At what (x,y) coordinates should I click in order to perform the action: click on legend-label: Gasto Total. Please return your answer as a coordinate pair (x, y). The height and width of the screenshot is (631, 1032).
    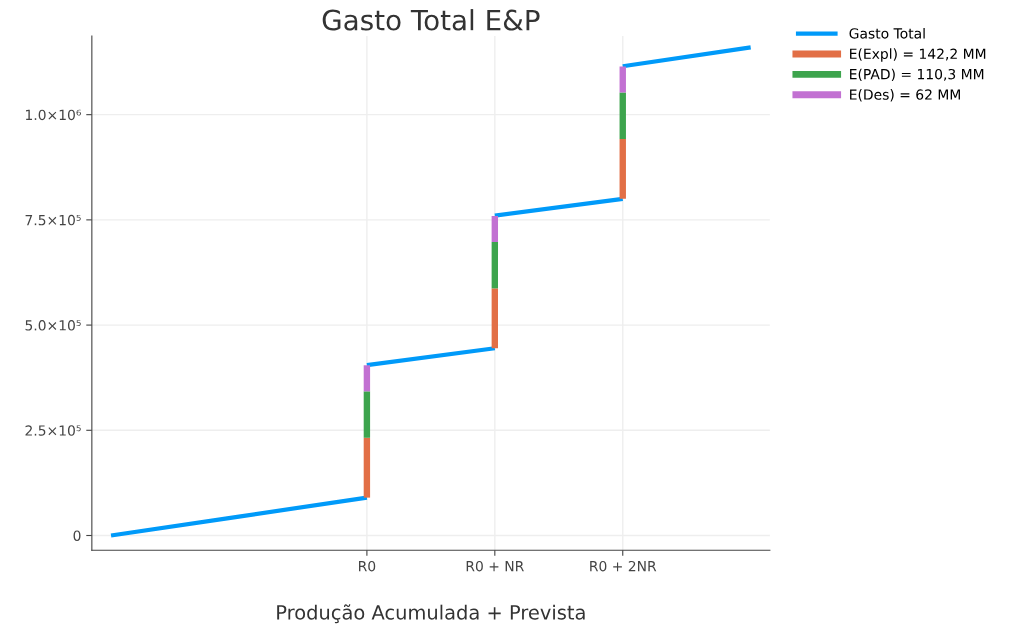
    Looking at the image, I should click on (887, 33).